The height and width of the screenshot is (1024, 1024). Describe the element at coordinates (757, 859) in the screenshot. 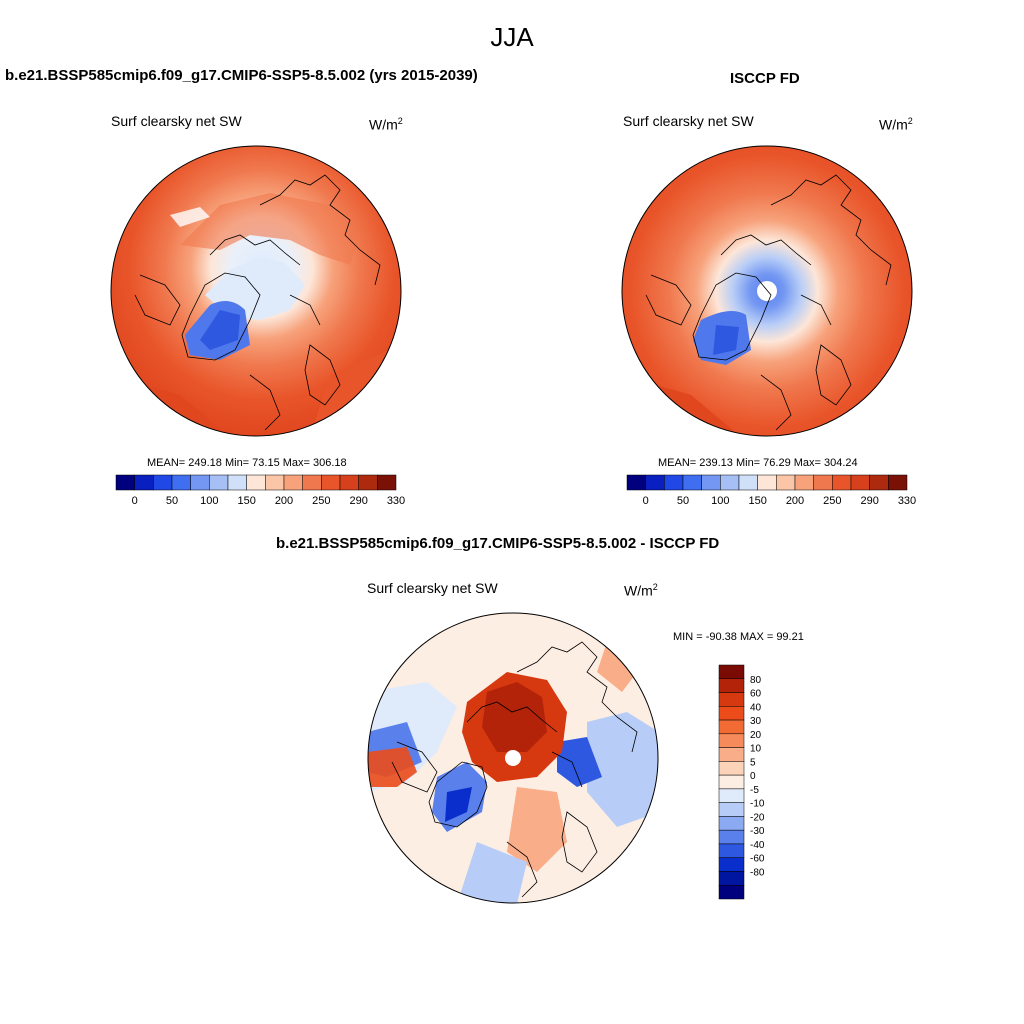

I see `colorbar-tick-label: -60` at that location.